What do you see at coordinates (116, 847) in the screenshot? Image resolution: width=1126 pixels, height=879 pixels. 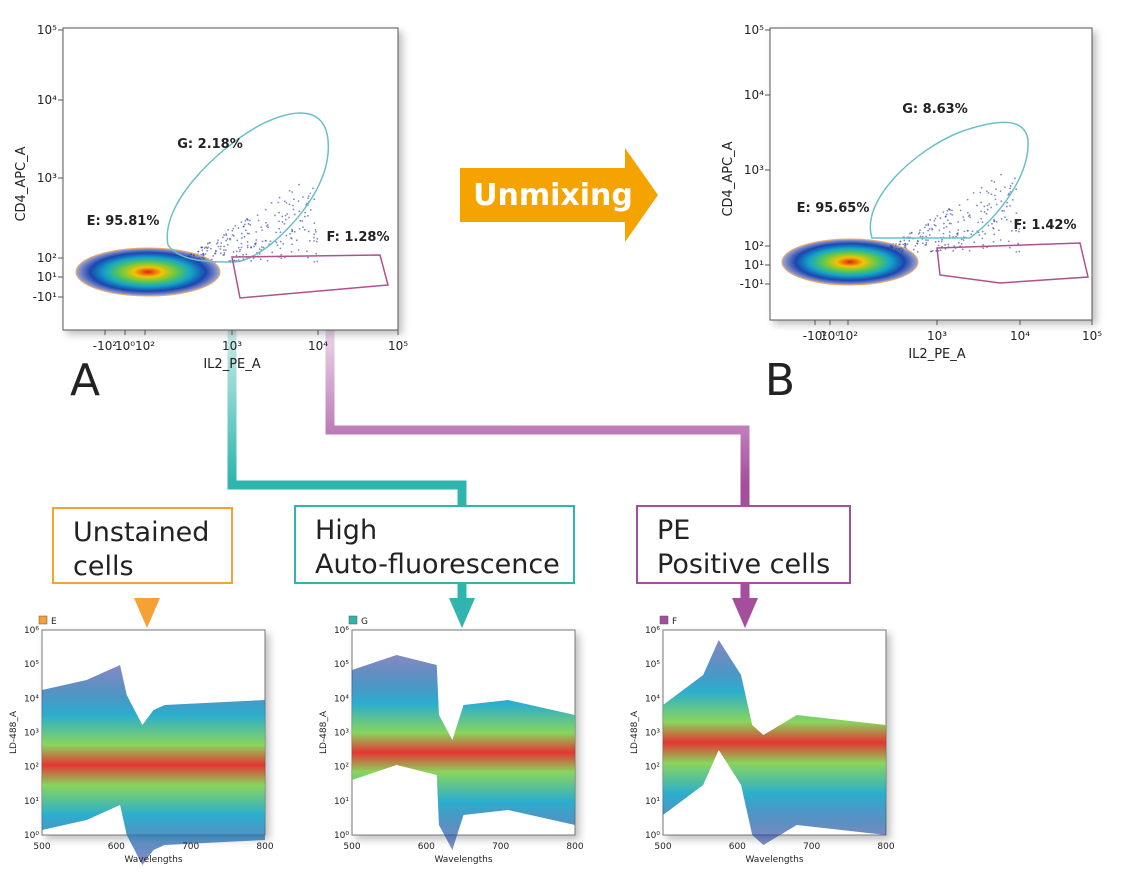 I see `x-tick-label: 600` at bounding box center [116, 847].